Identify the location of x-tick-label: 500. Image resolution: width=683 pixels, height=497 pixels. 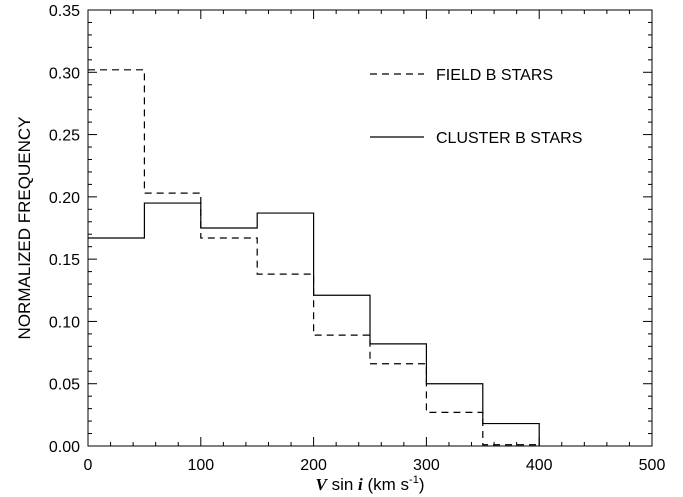
(652, 465).